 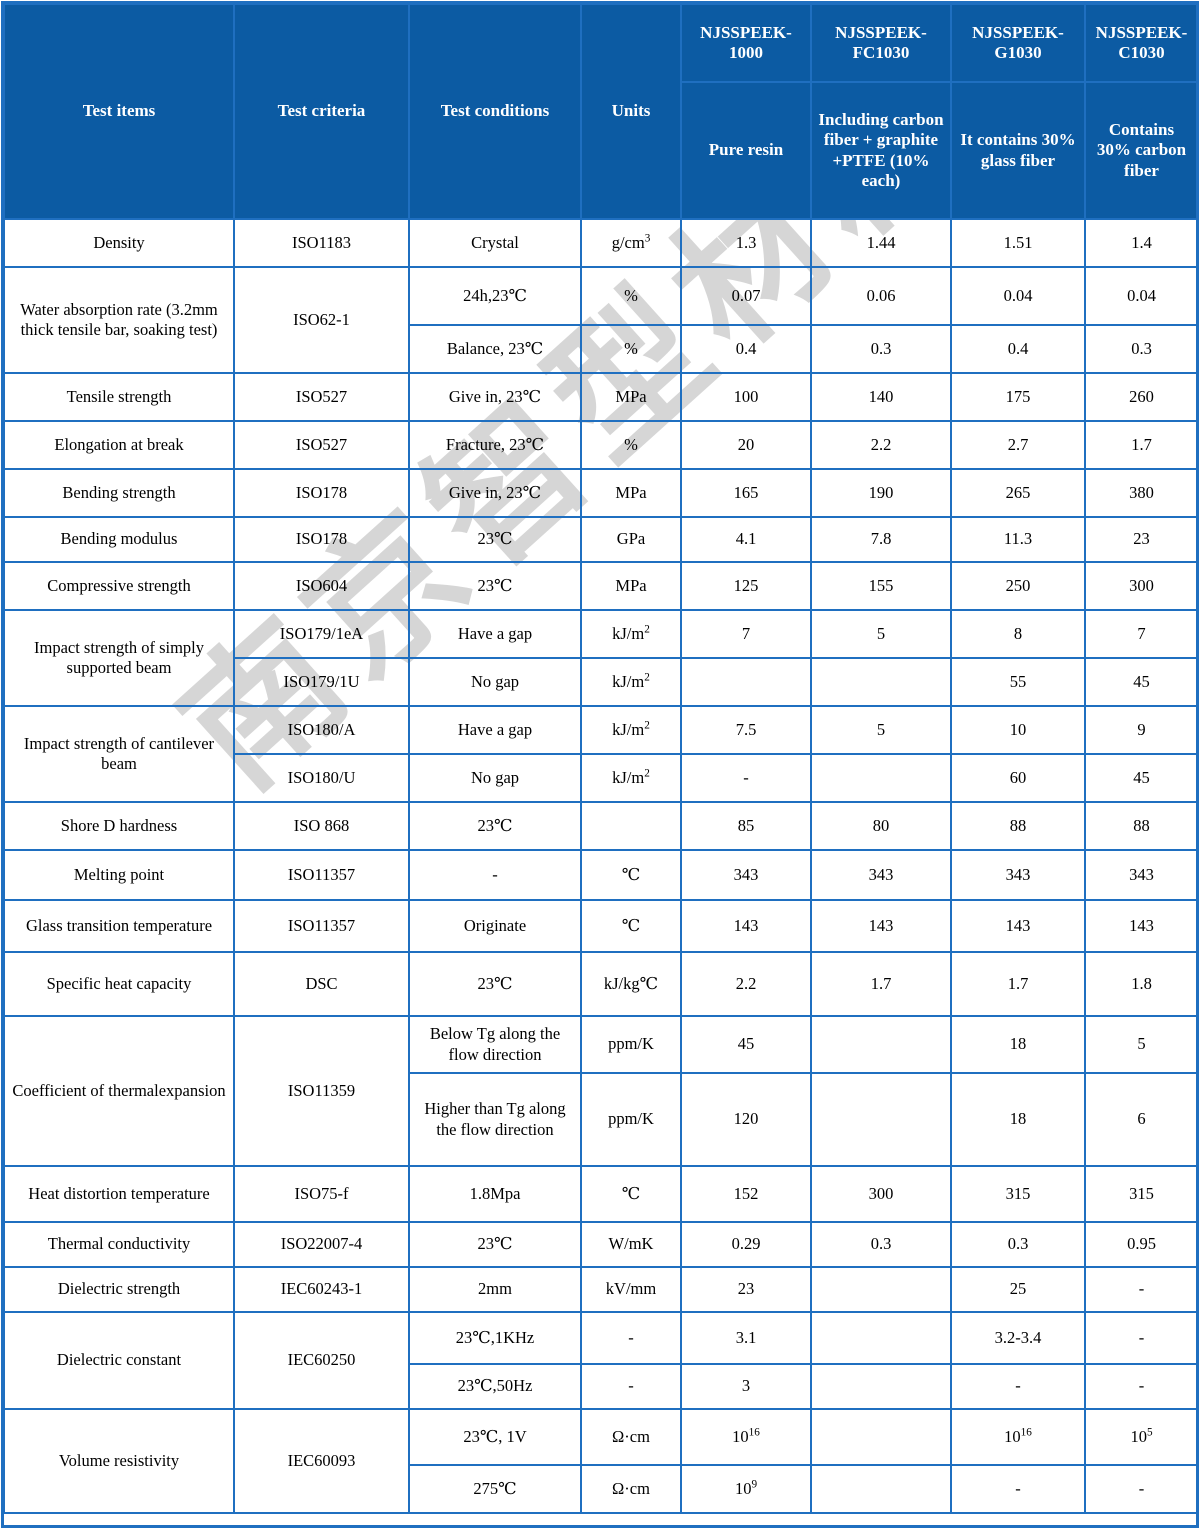 I want to click on cell-test-criteria: ISO1183, so click(x=321, y=243).